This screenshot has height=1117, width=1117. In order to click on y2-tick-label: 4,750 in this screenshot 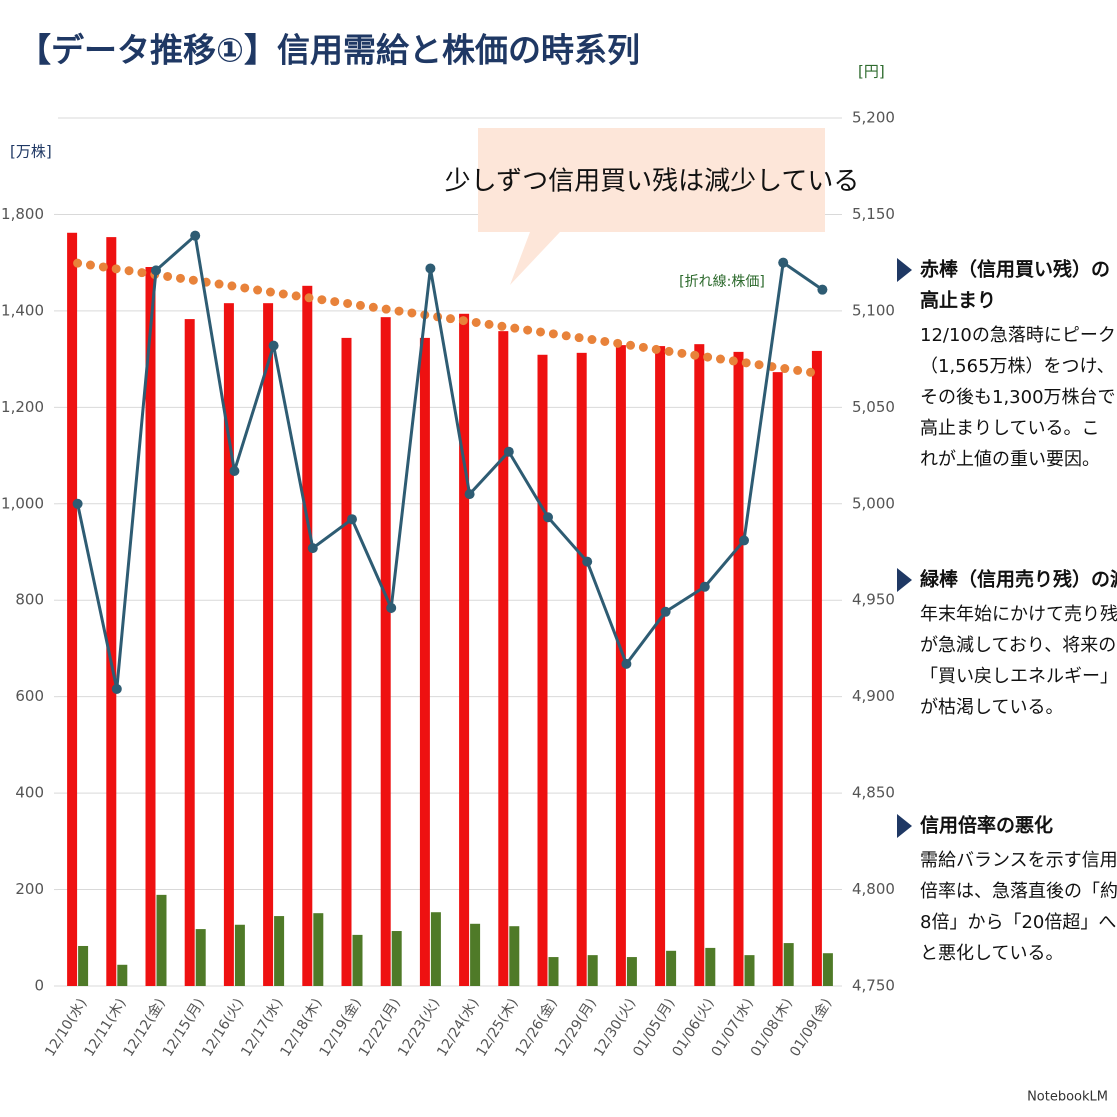, I will do `click(873, 986)`.